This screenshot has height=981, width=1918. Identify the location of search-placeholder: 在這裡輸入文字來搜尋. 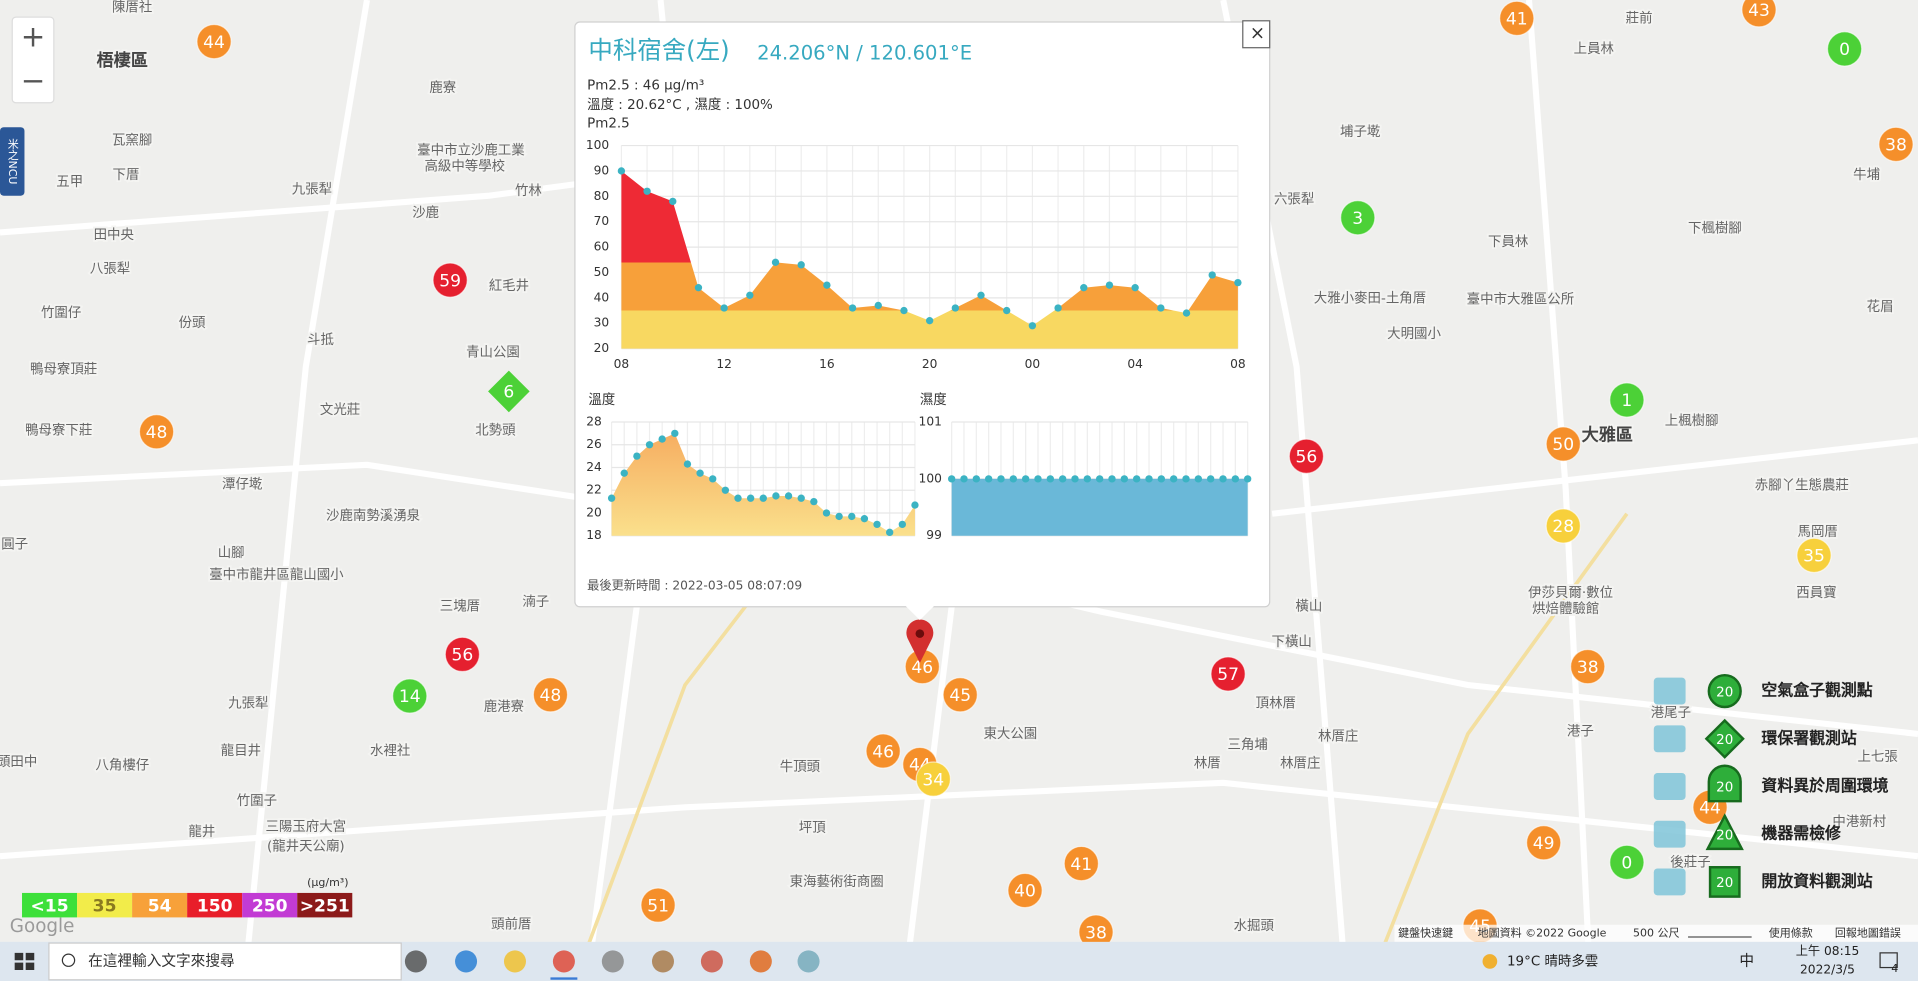
(161, 960).